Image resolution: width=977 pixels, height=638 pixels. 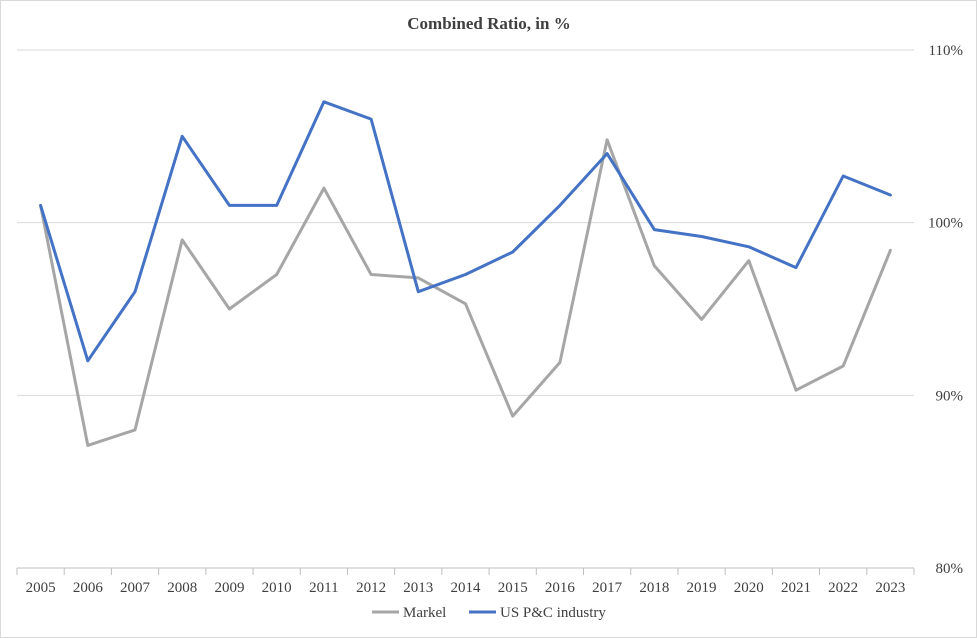 What do you see at coordinates (424, 613) in the screenshot?
I see `legend-label: Markel` at bounding box center [424, 613].